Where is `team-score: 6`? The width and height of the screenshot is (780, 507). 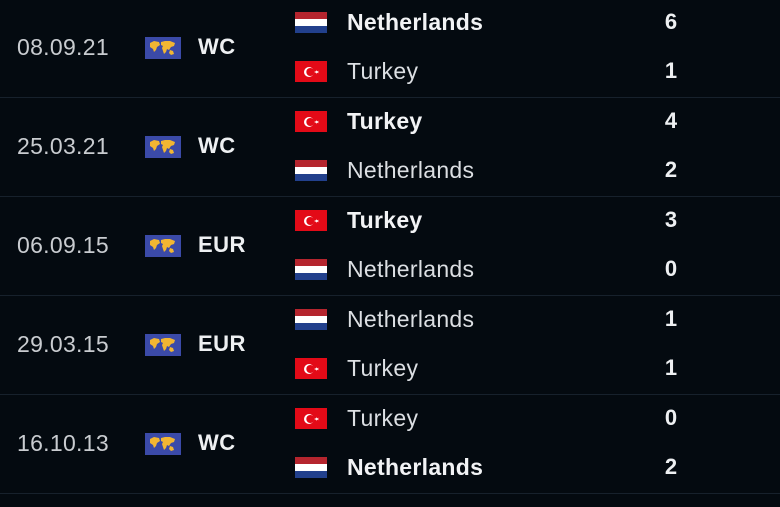
team-score: 6 is located at coordinates (671, 21).